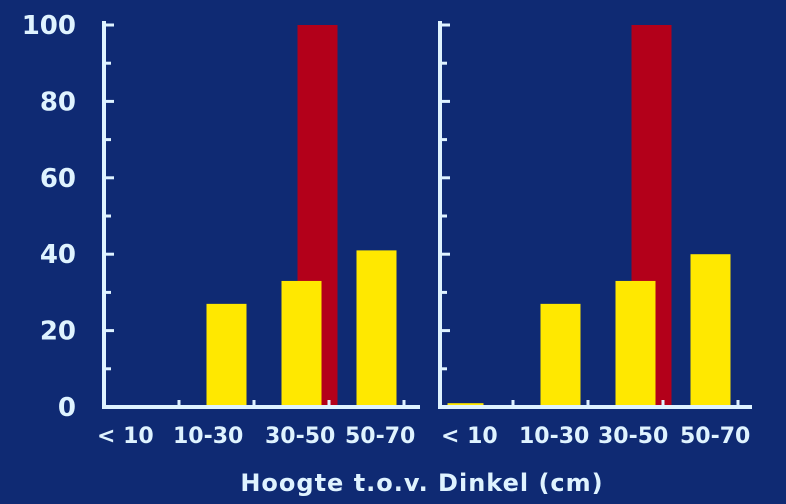 The height and width of the screenshot is (504, 786). I want to click on panel-1-x-tick-label-1: < 10, so click(125, 436).